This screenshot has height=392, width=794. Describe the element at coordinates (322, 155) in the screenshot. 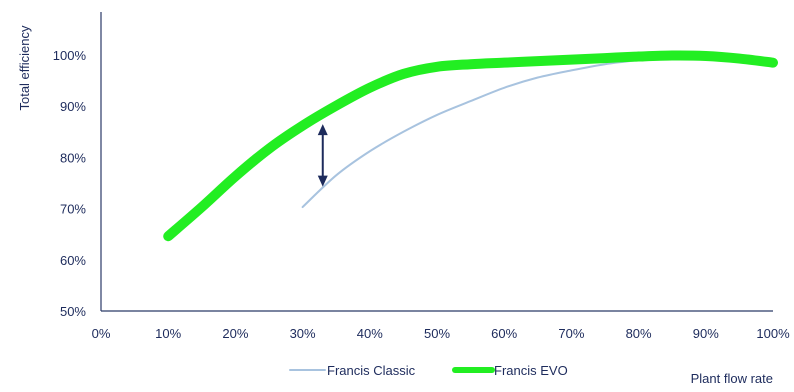

I see `annotation` at that location.